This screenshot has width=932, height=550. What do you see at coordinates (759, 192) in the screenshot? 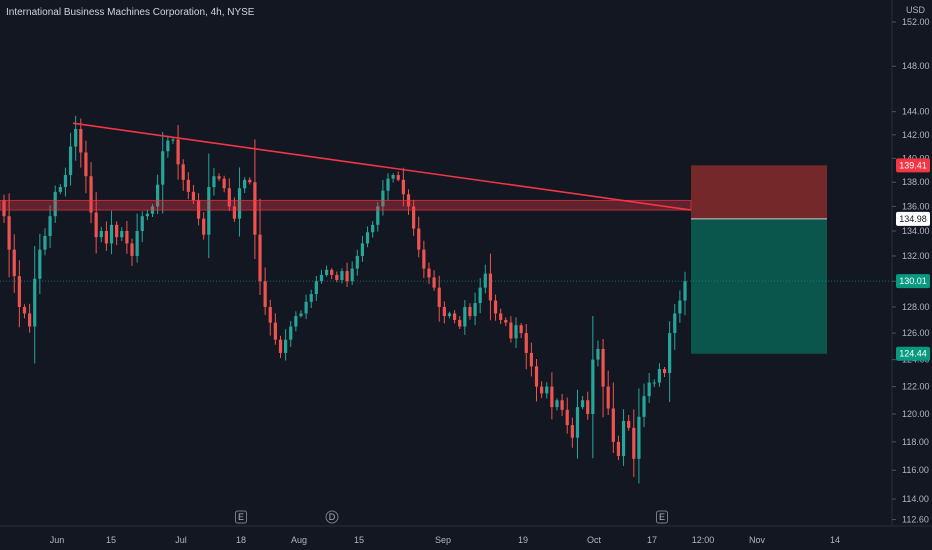
I see `stop-loss-zone` at bounding box center [759, 192].